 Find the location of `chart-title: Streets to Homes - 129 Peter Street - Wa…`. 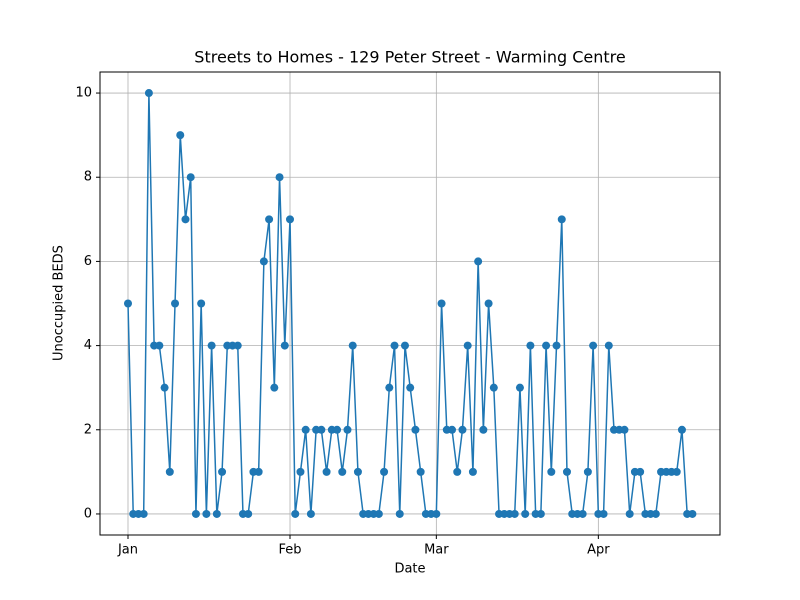

chart-title: Streets to Homes - 129 Peter Street - Wa… is located at coordinates (409, 57).